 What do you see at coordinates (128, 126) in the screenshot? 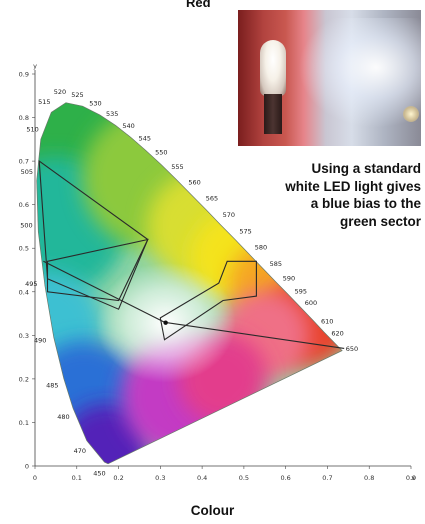
I see `wavelength-label: 540` at bounding box center [128, 126].